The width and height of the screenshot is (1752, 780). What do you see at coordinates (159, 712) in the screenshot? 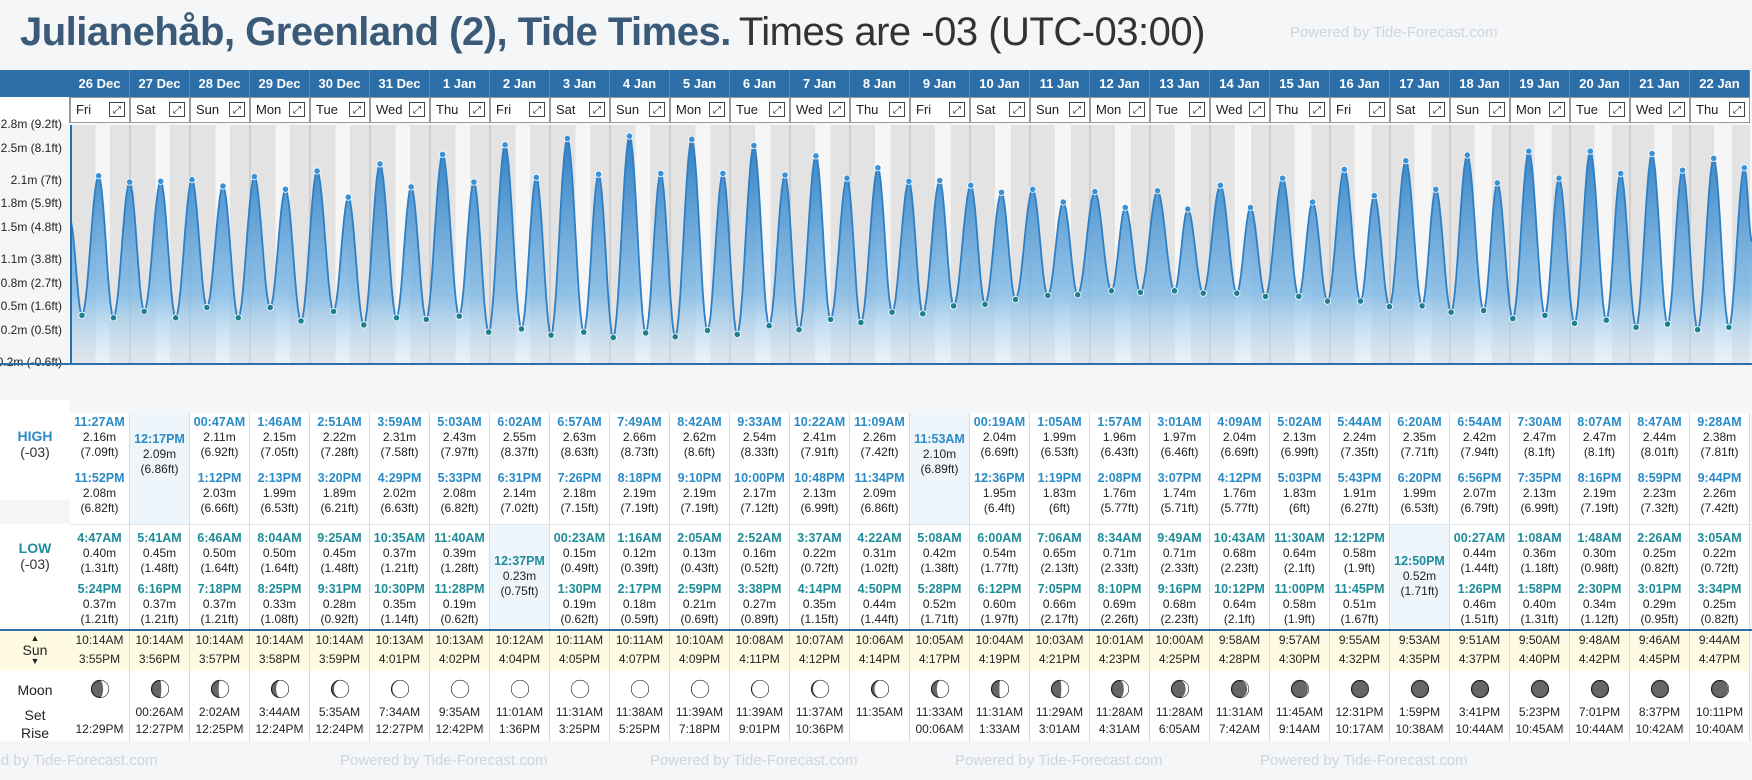
I see `moonset-time: 00:26AM` at bounding box center [159, 712].